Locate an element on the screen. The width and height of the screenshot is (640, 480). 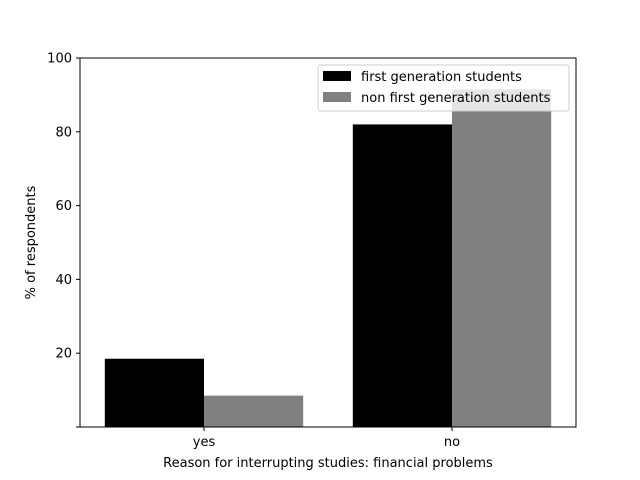
y-tick-label: 40 is located at coordinates (63, 280).